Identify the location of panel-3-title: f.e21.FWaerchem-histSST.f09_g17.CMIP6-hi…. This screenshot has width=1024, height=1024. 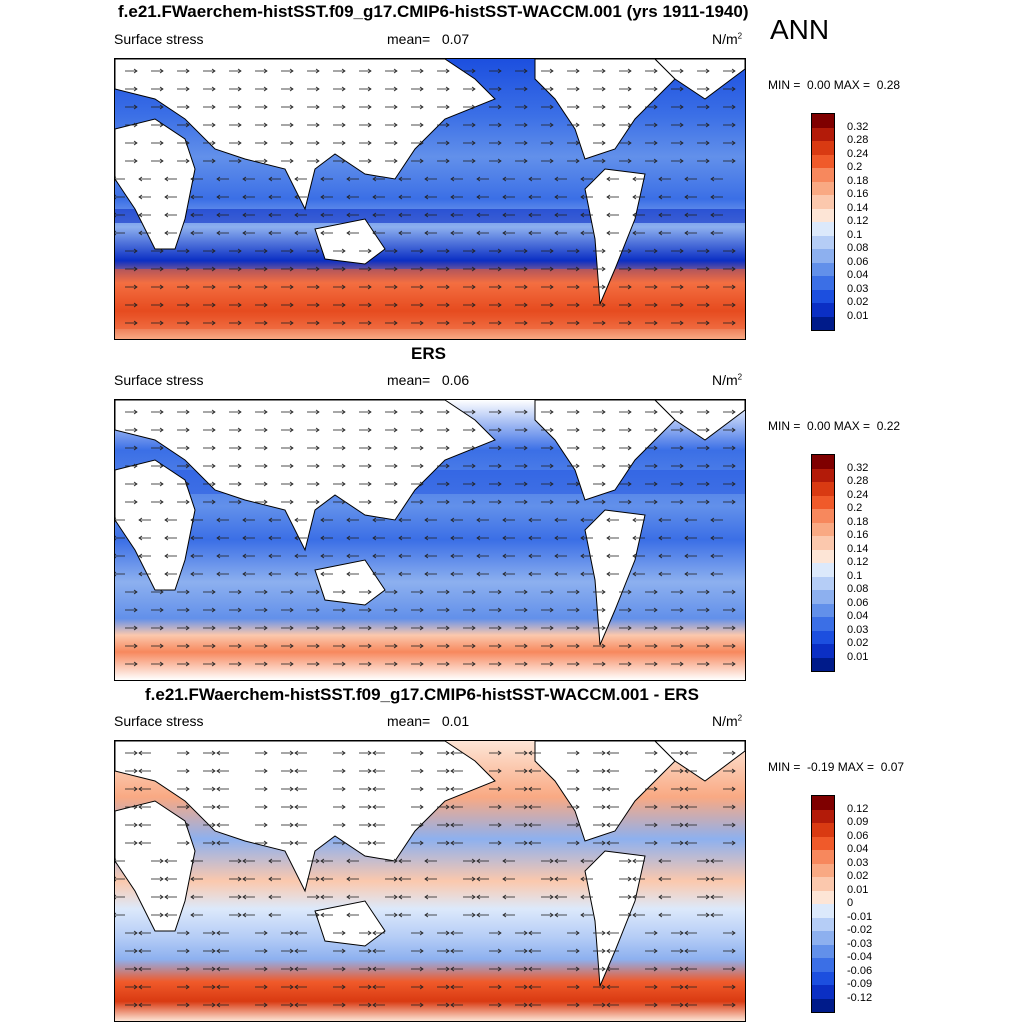
(422, 694).